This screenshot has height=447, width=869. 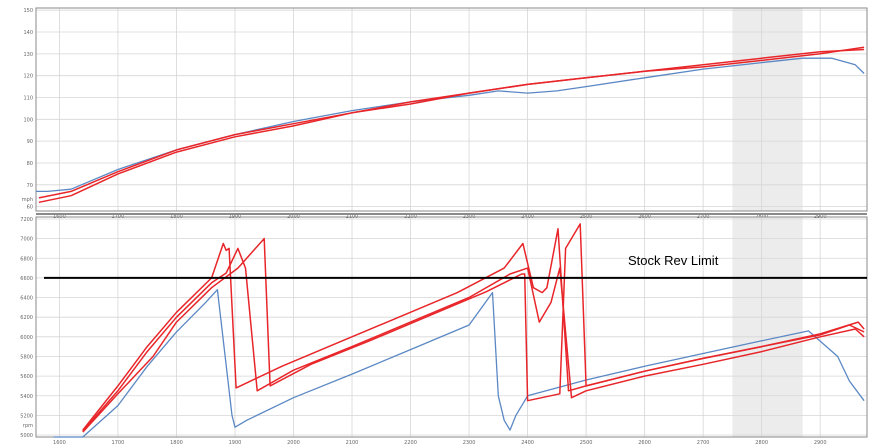 I want to click on x-tick-label: 2100, so click(x=352, y=443).